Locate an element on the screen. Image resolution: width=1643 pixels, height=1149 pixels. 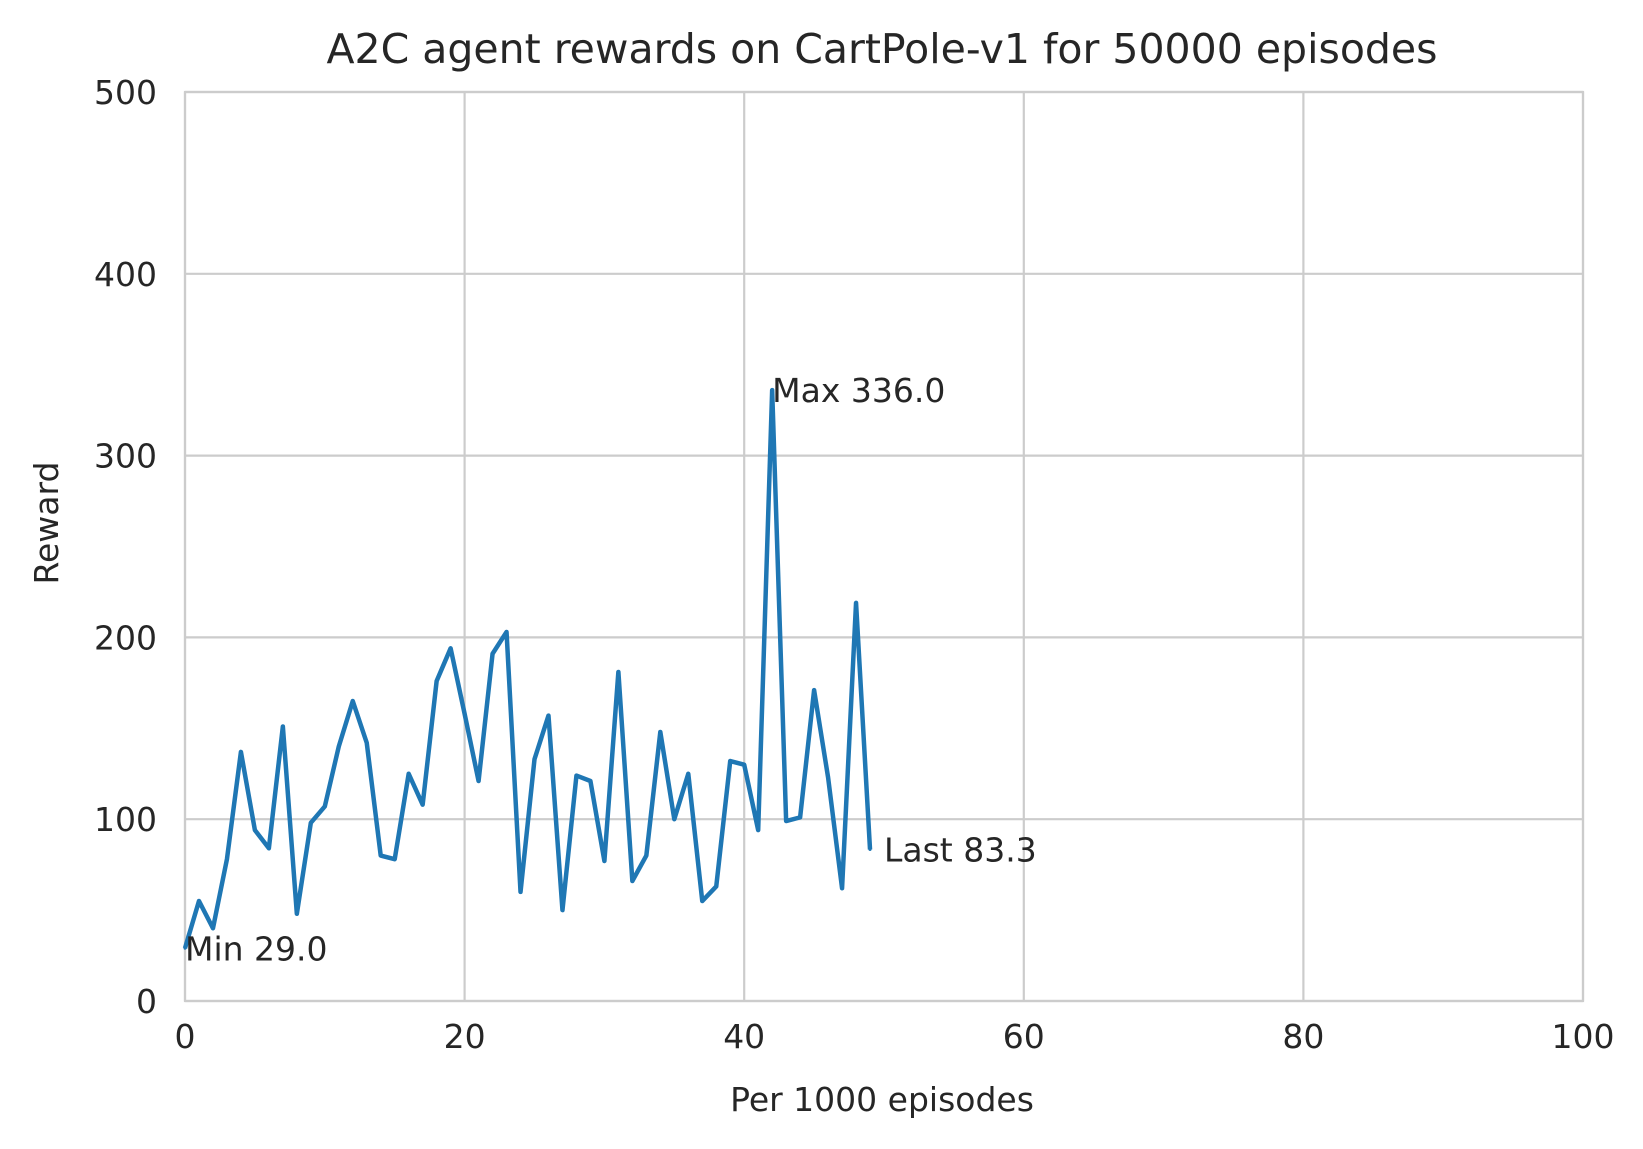
y-tick-label: 300 is located at coordinates (125, 456).